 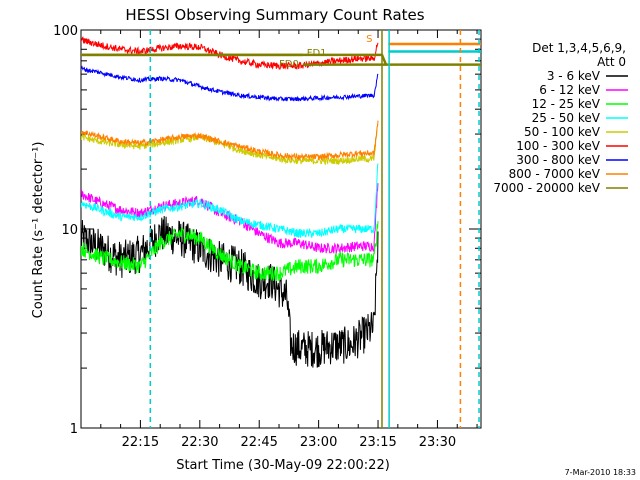 I want to click on legend-entry-label: 25 - 50 keV, so click(x=566, y=118).